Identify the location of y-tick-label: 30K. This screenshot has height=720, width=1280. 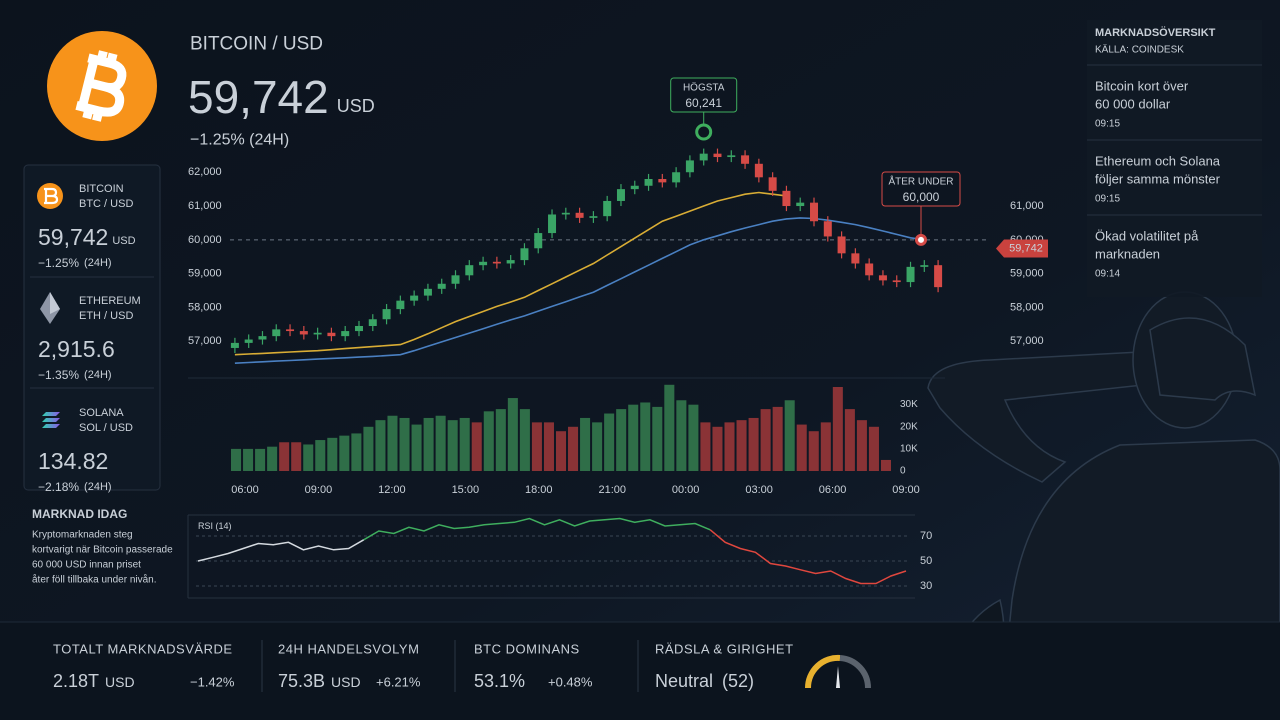
(909, 404).